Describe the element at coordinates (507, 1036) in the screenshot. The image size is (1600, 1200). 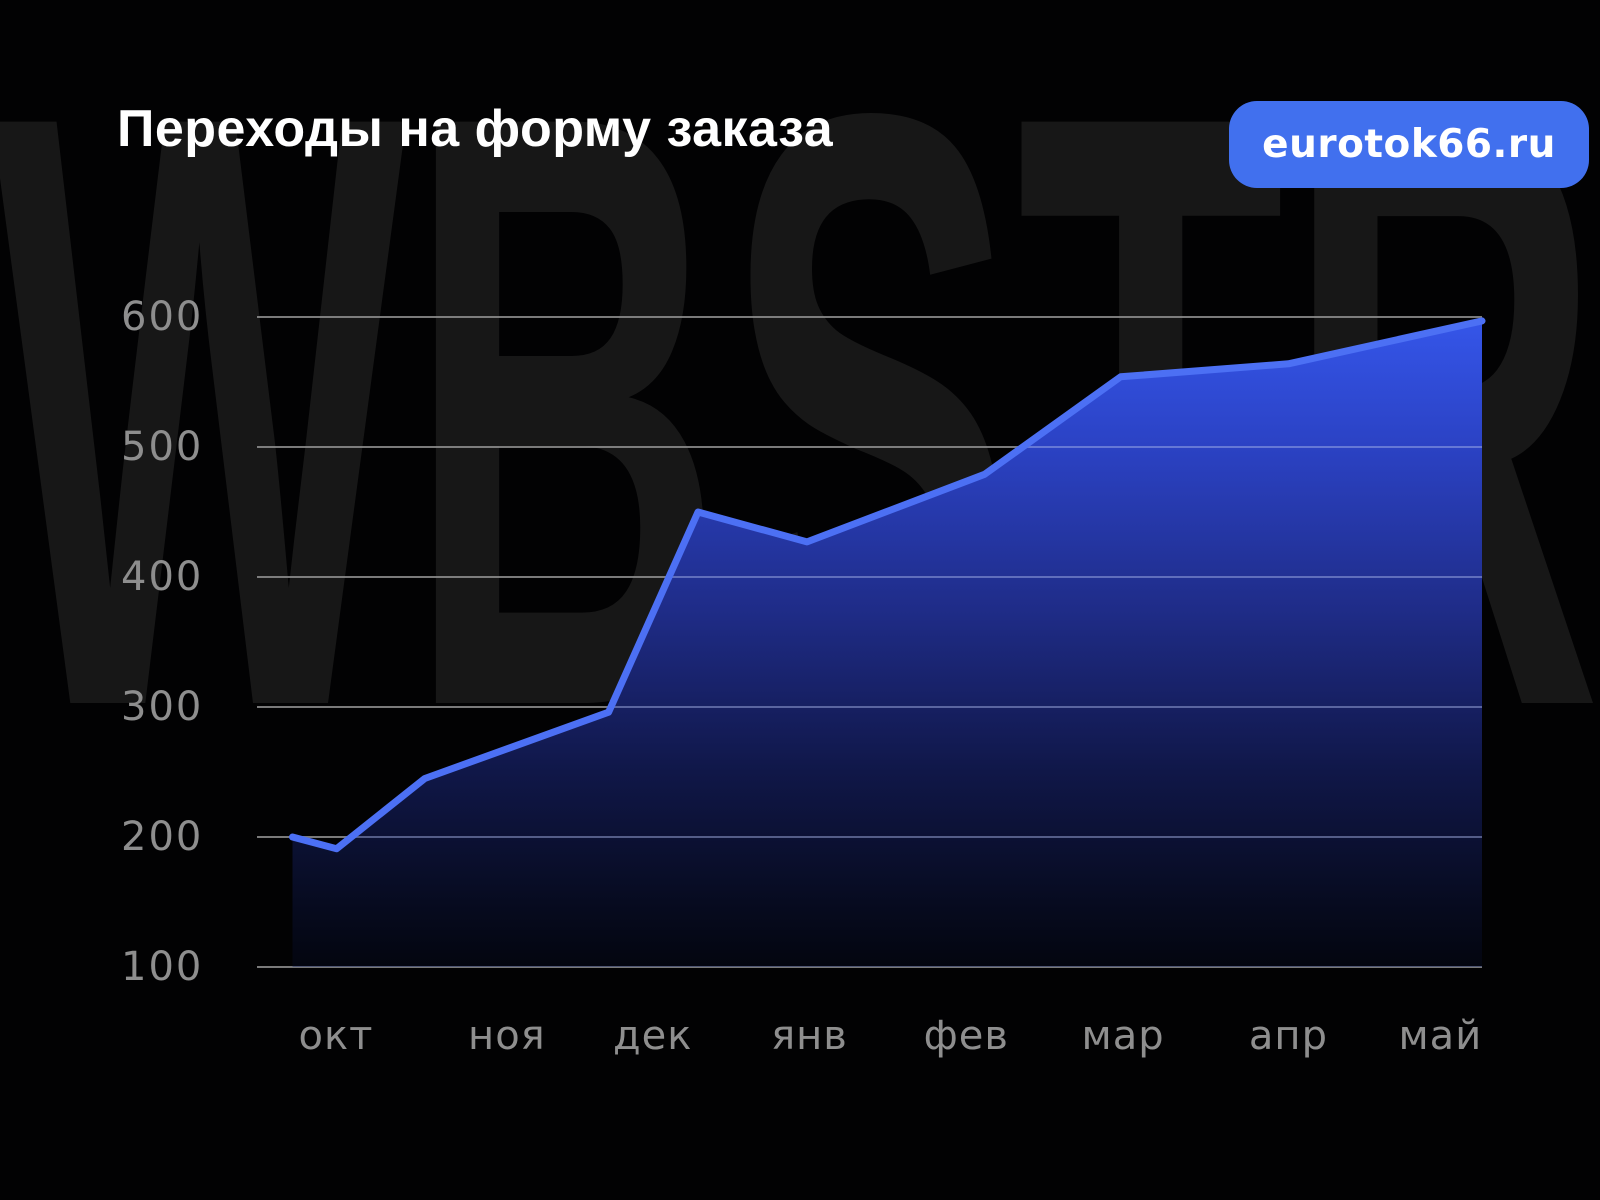
I see `x-tick-label: ноя` at that location.